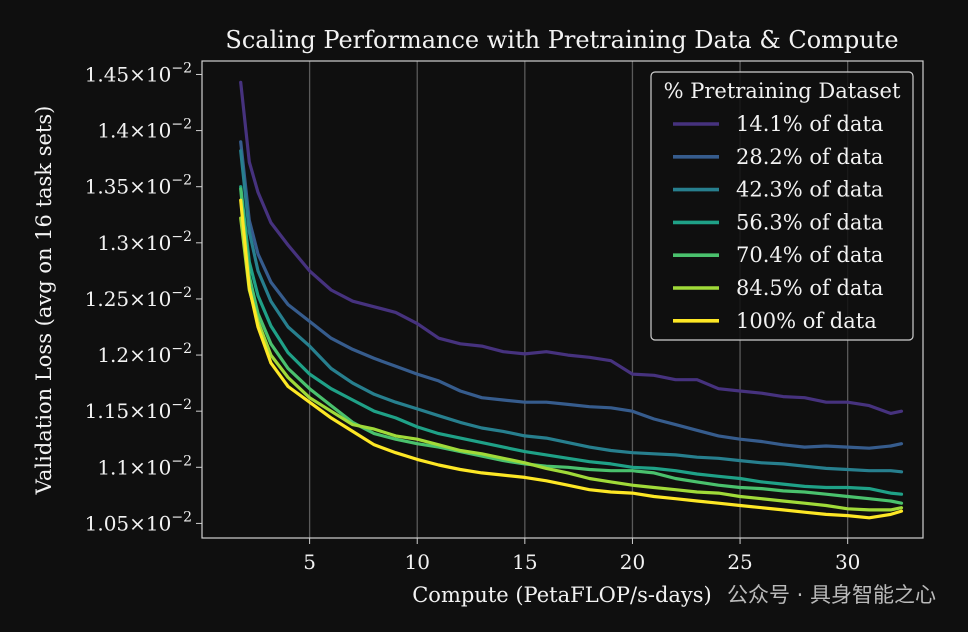 Image resolution: width=968 pixels, height=632 pixels. I want to click on y-tick-label: 1.45×10⁻², so click(138, 73).